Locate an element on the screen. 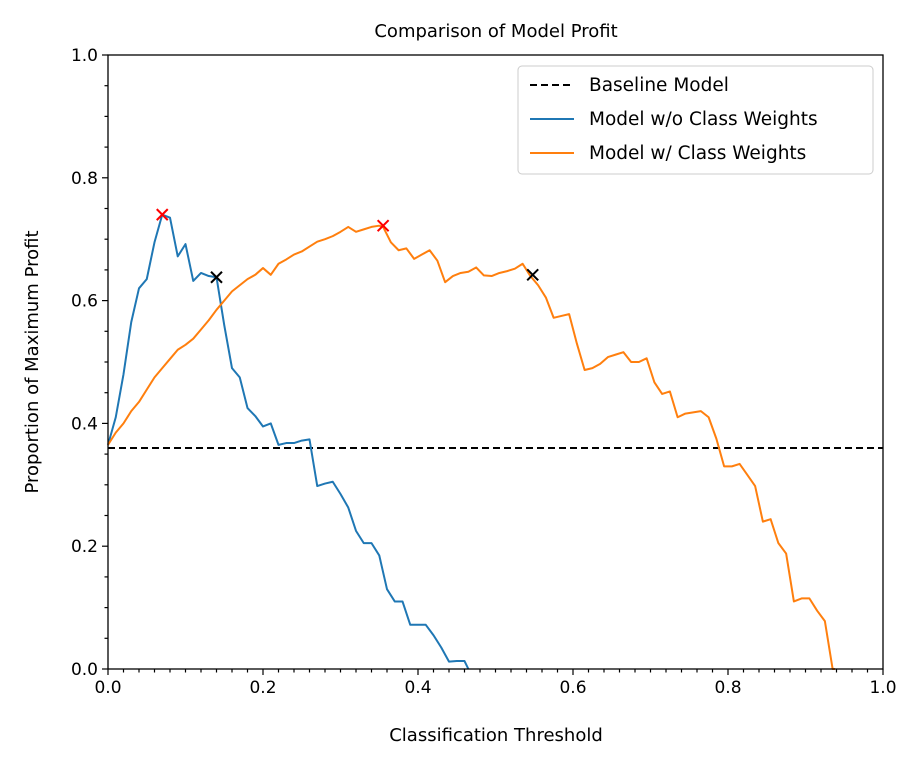 The image size is (921, 767). y-tick-label: 0.8 is located at coordinates (84, 179).